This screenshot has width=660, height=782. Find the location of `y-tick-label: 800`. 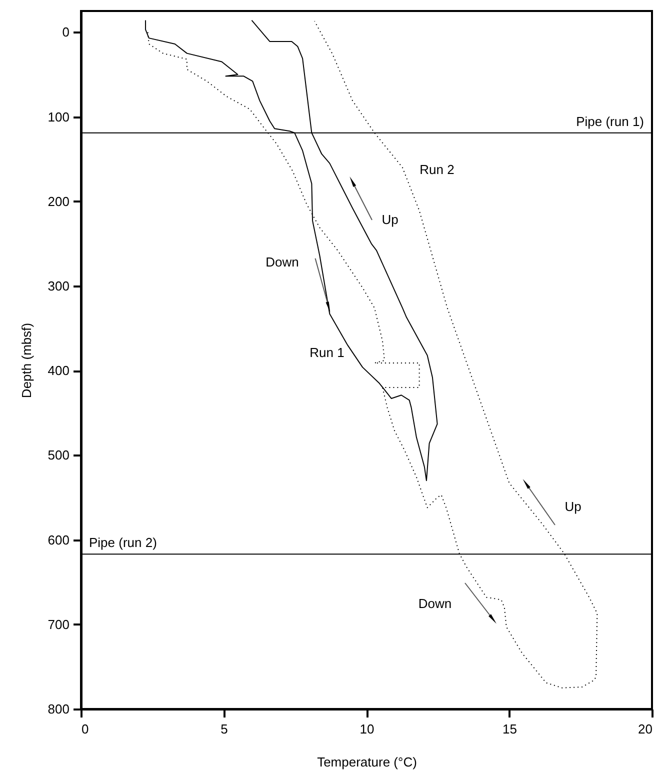

y-tick-label: 800 is located at coordinates (59, 709).